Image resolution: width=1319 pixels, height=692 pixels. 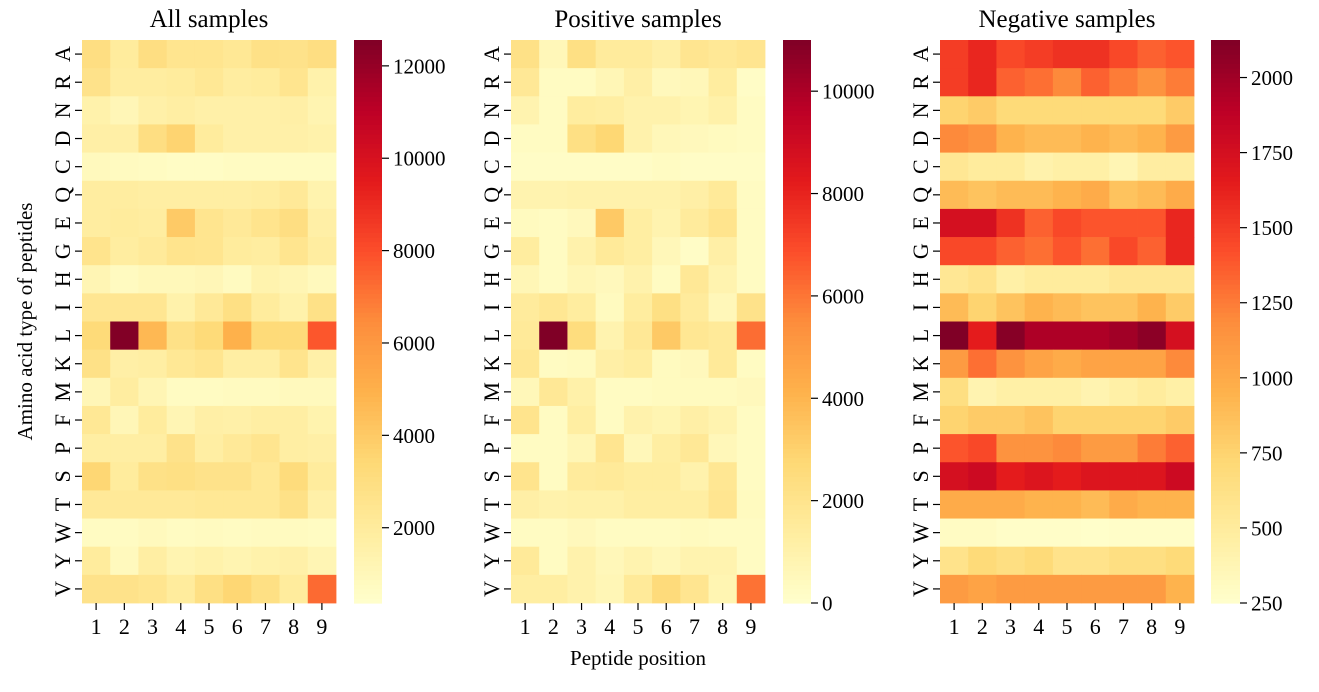 I want to click on heatmap-cell: S @ 9: 300, so click(x=751, y=476).